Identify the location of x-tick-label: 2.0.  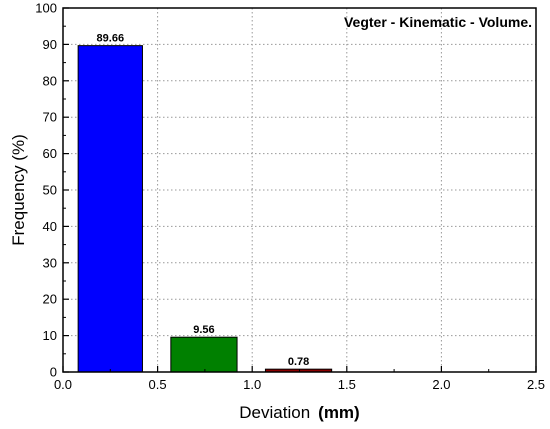
(441, 384).